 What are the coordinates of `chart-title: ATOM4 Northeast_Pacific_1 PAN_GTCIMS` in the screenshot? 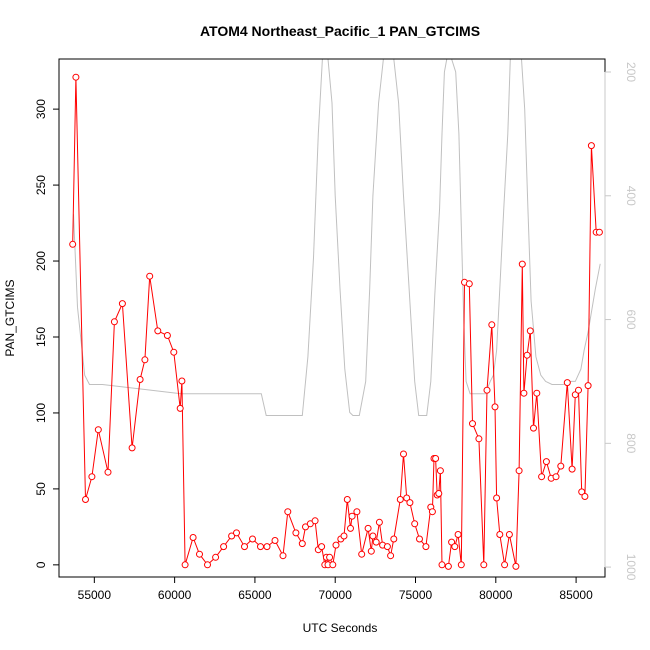 It's located at (340, 31).